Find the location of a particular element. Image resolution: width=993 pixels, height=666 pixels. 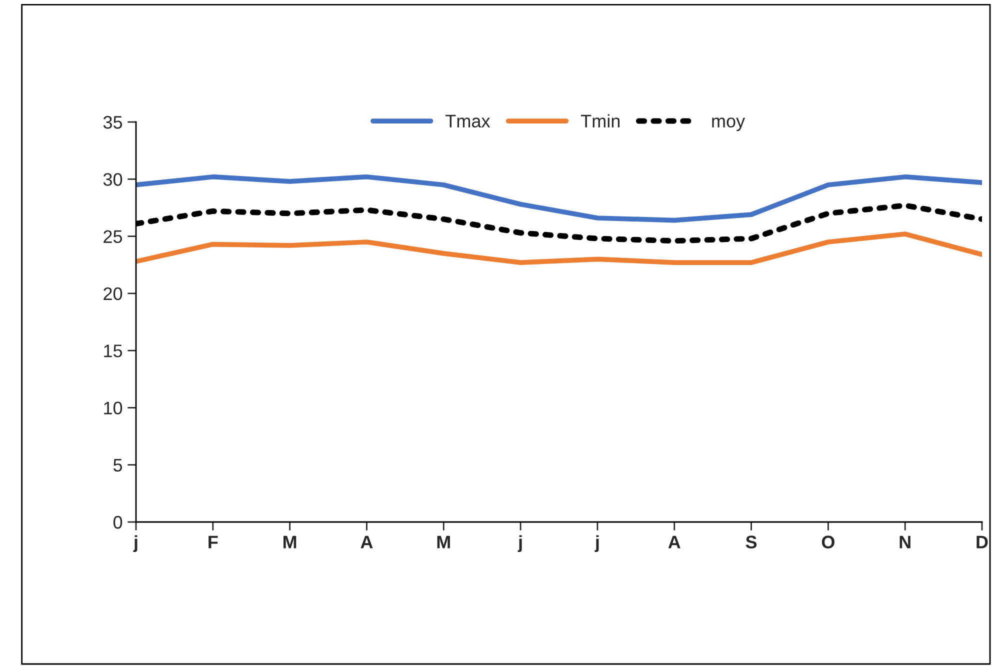

y-tick-label: 10 is located at coordinates (113, 408).